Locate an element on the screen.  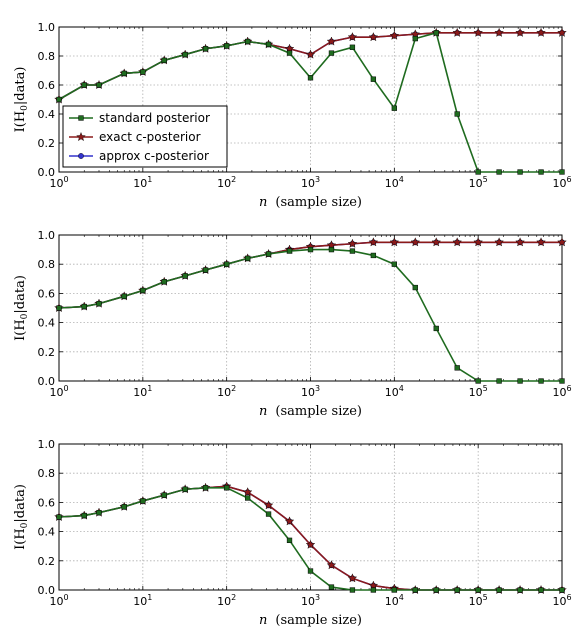
legend-entry: approx c-posterior is located at coordinates (139, 156).